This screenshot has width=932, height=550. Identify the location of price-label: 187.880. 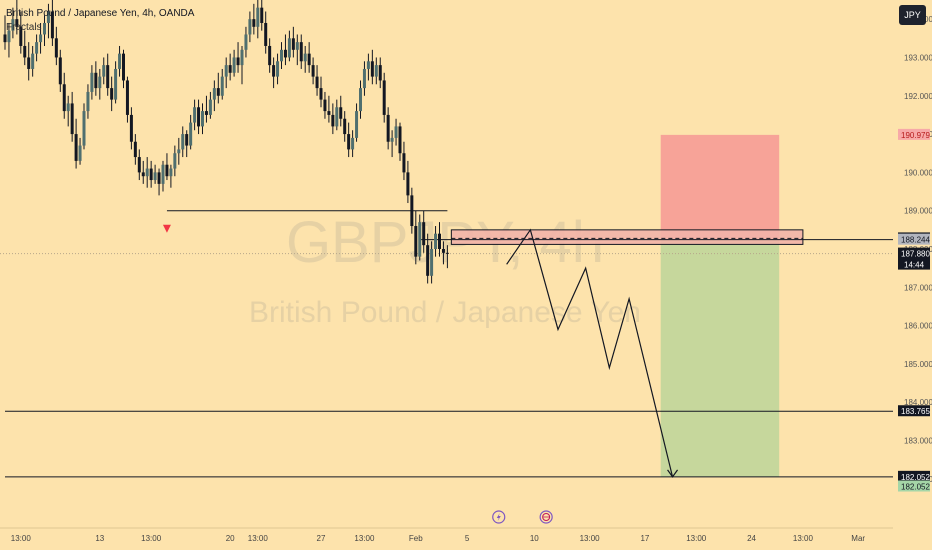
(915, 254).